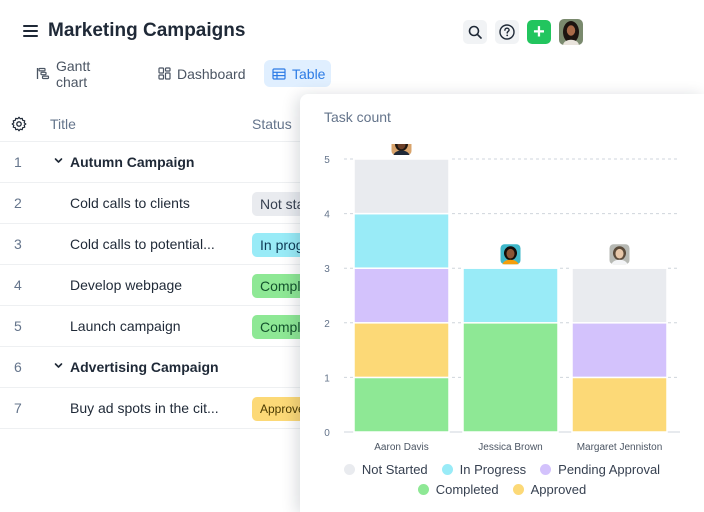 The image size is (704, 512). I want to click on y-tick-label: 4, so click(327, 215).